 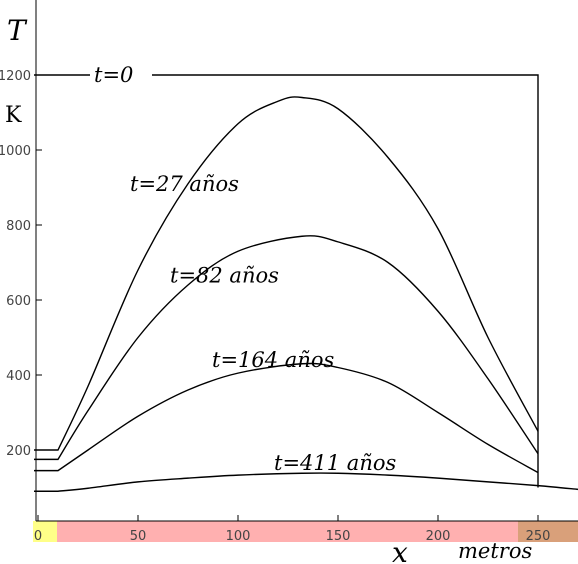 What do you see at coordinates (113, 75) in the screenshot?
I see `curve-label: t=0` at bounding box center [113, 75].